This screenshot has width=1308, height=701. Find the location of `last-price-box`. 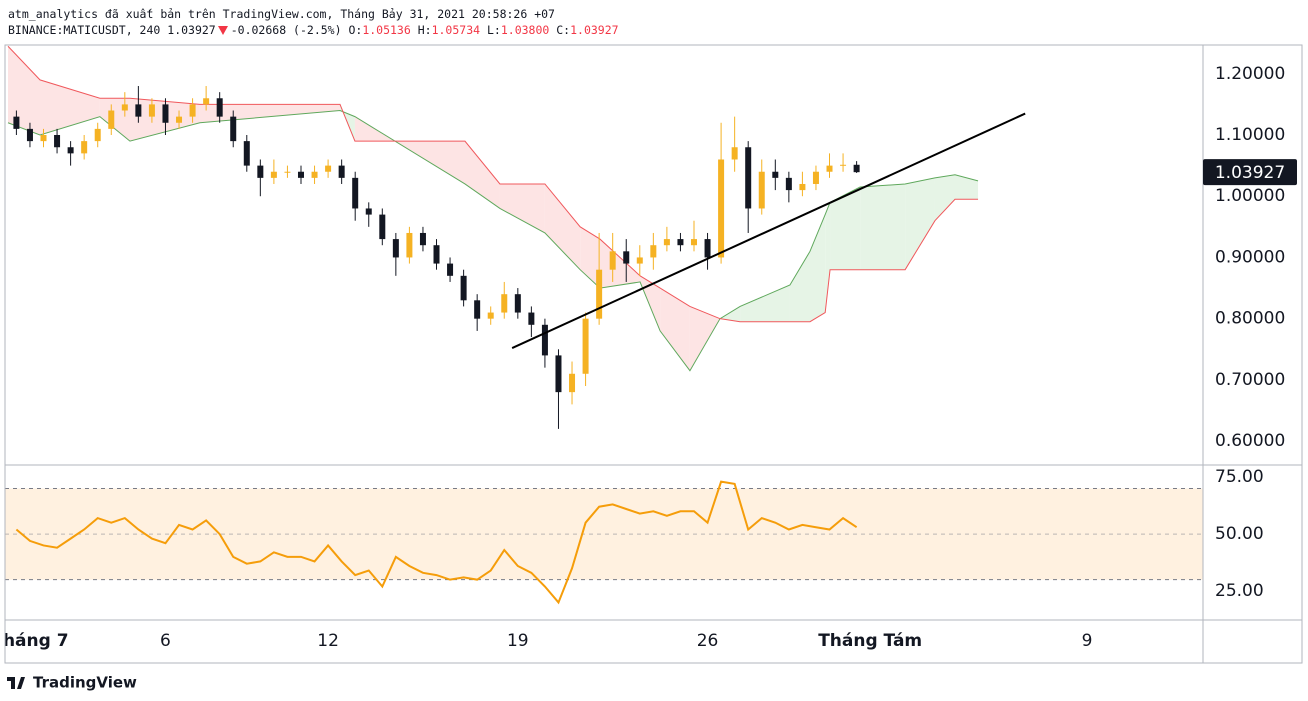

last-price-box is located at coordinates (1250, 172).